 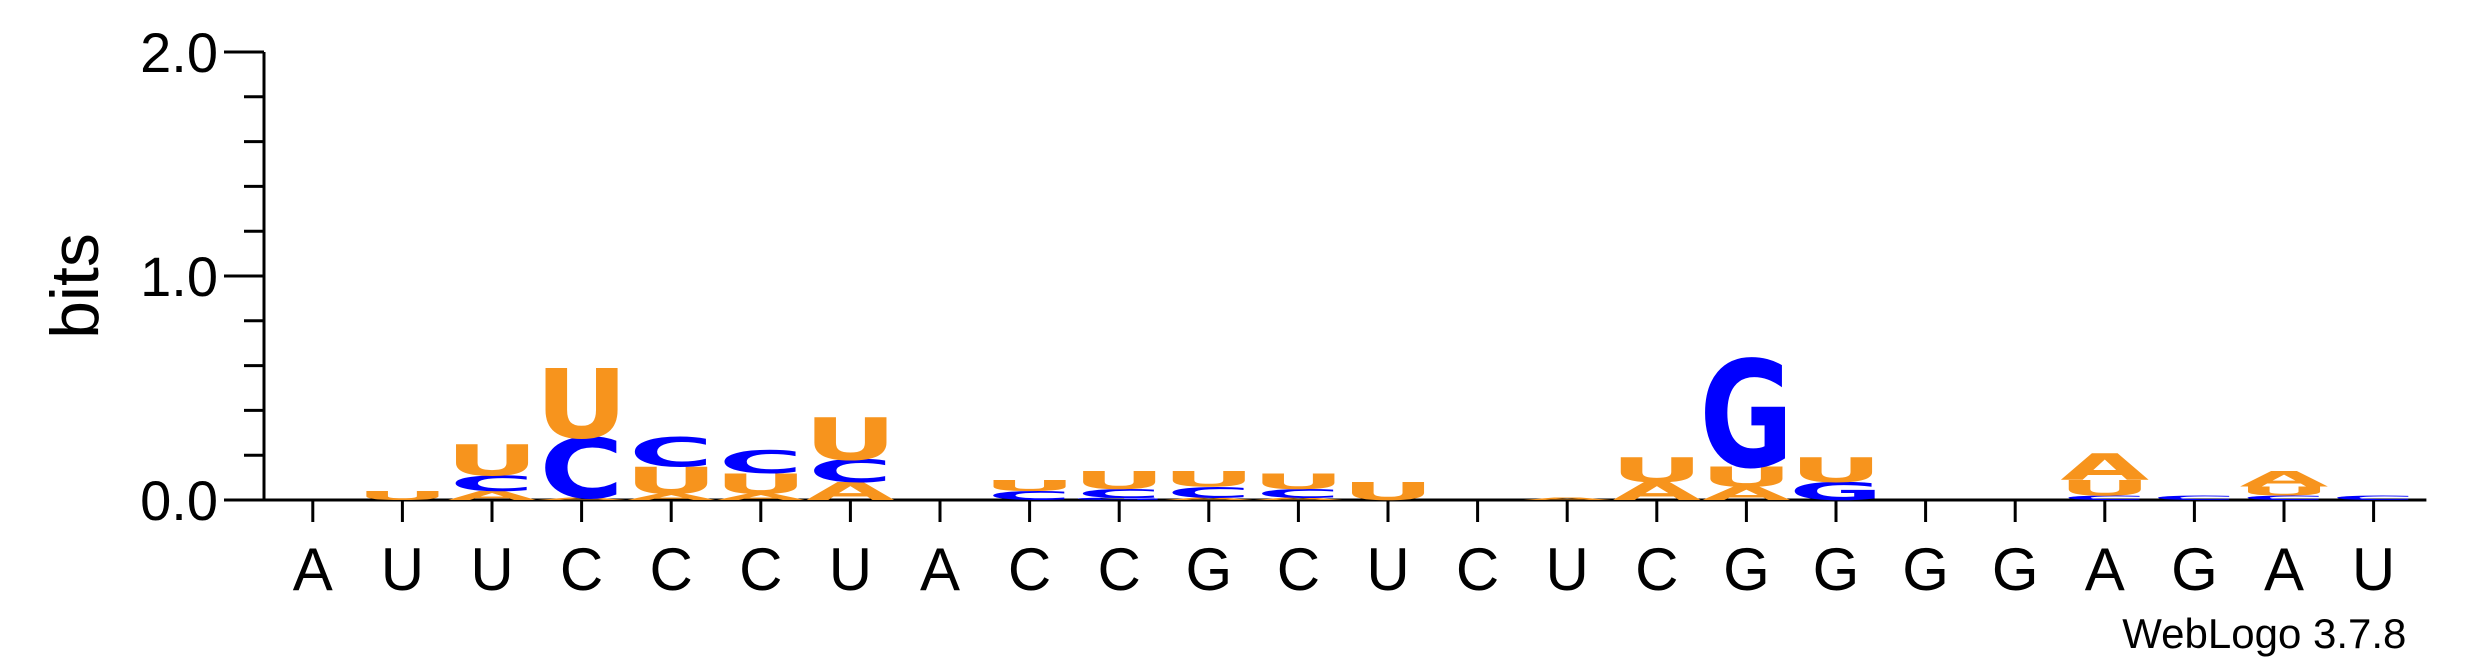 I want to click on logo-stack: GU, so click(x=1836, y=478).